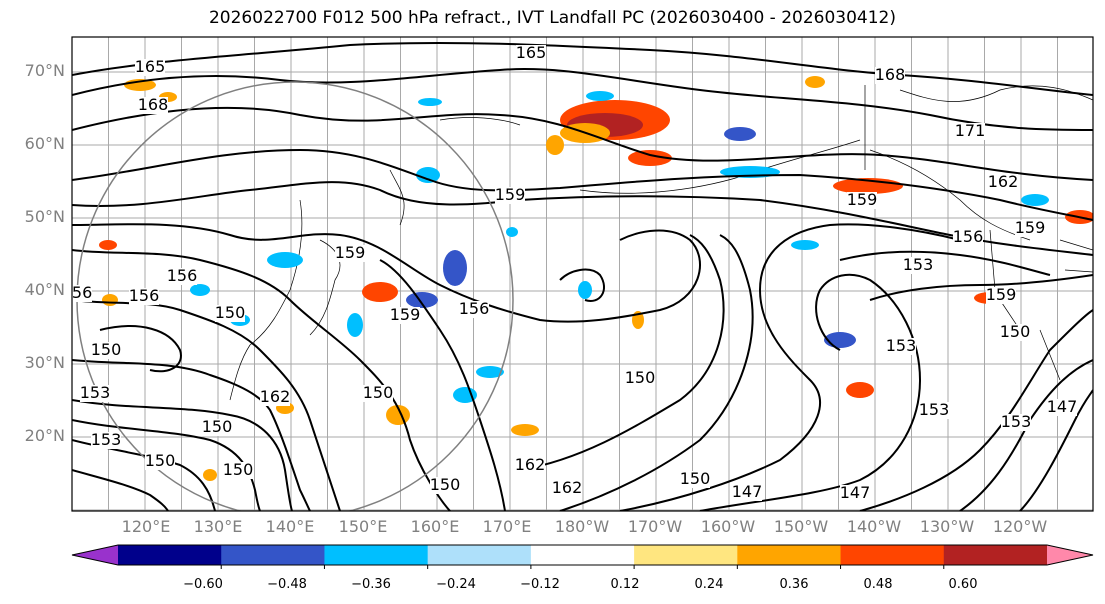 This screenshot has width=1105, height=604. What do you see at coordinates (44, 435) in the screenshot?
I see `lat-label: 20°N` at bounding box center [44, 435].